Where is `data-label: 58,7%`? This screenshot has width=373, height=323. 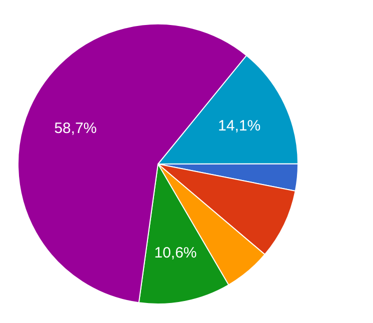
data-label: 58,7% is located at coordinates (75, 129).